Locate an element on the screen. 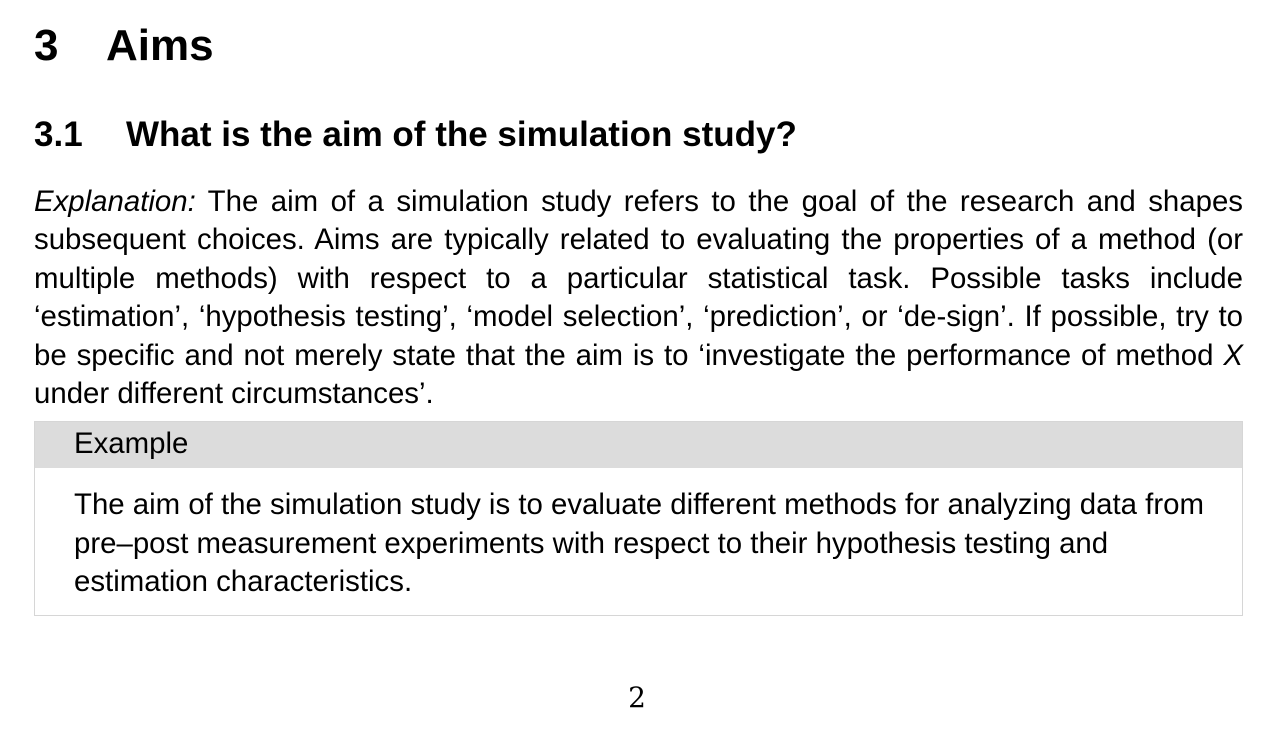 The image size is (1274, 736). method-variable: X is located at coordinates (1233, 355).